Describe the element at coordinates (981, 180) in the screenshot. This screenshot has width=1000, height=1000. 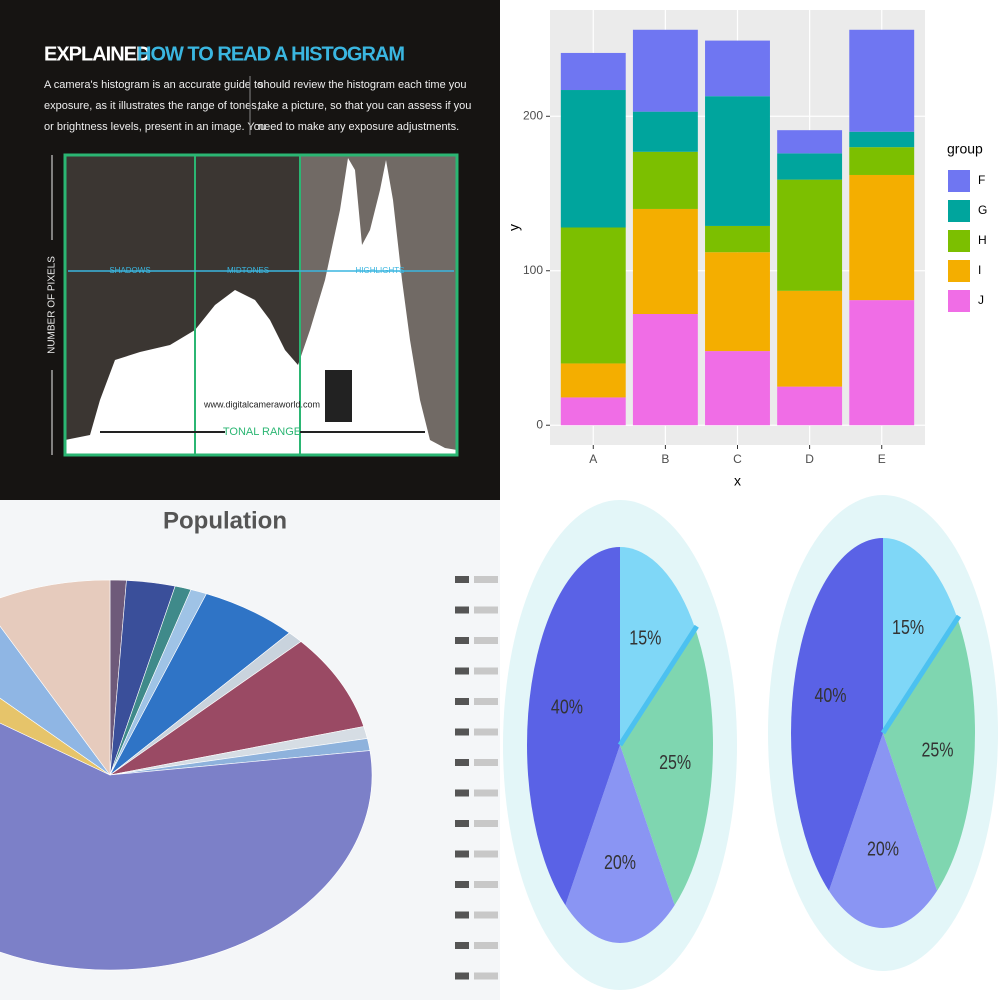
I see `legend-label: F` at that location.